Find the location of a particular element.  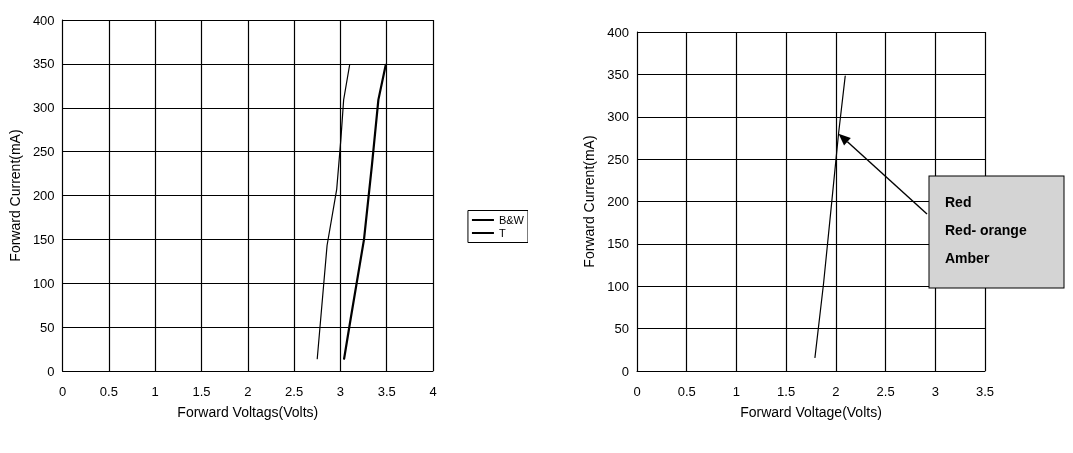

annotation: Amber is located at coordinates (967, 258).